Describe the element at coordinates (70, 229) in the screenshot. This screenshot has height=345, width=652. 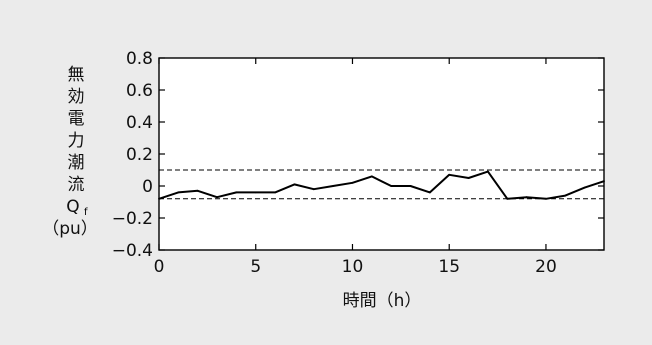
I see `y-axis-title-unit: （pu）` at that location.